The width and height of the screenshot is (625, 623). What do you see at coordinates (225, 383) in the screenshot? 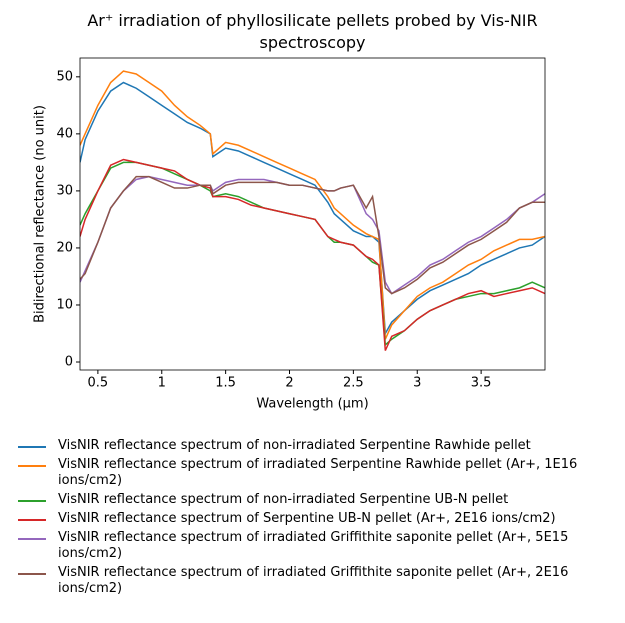
I see `x-tick-label: 1.5` at bounding box center [225, 383].